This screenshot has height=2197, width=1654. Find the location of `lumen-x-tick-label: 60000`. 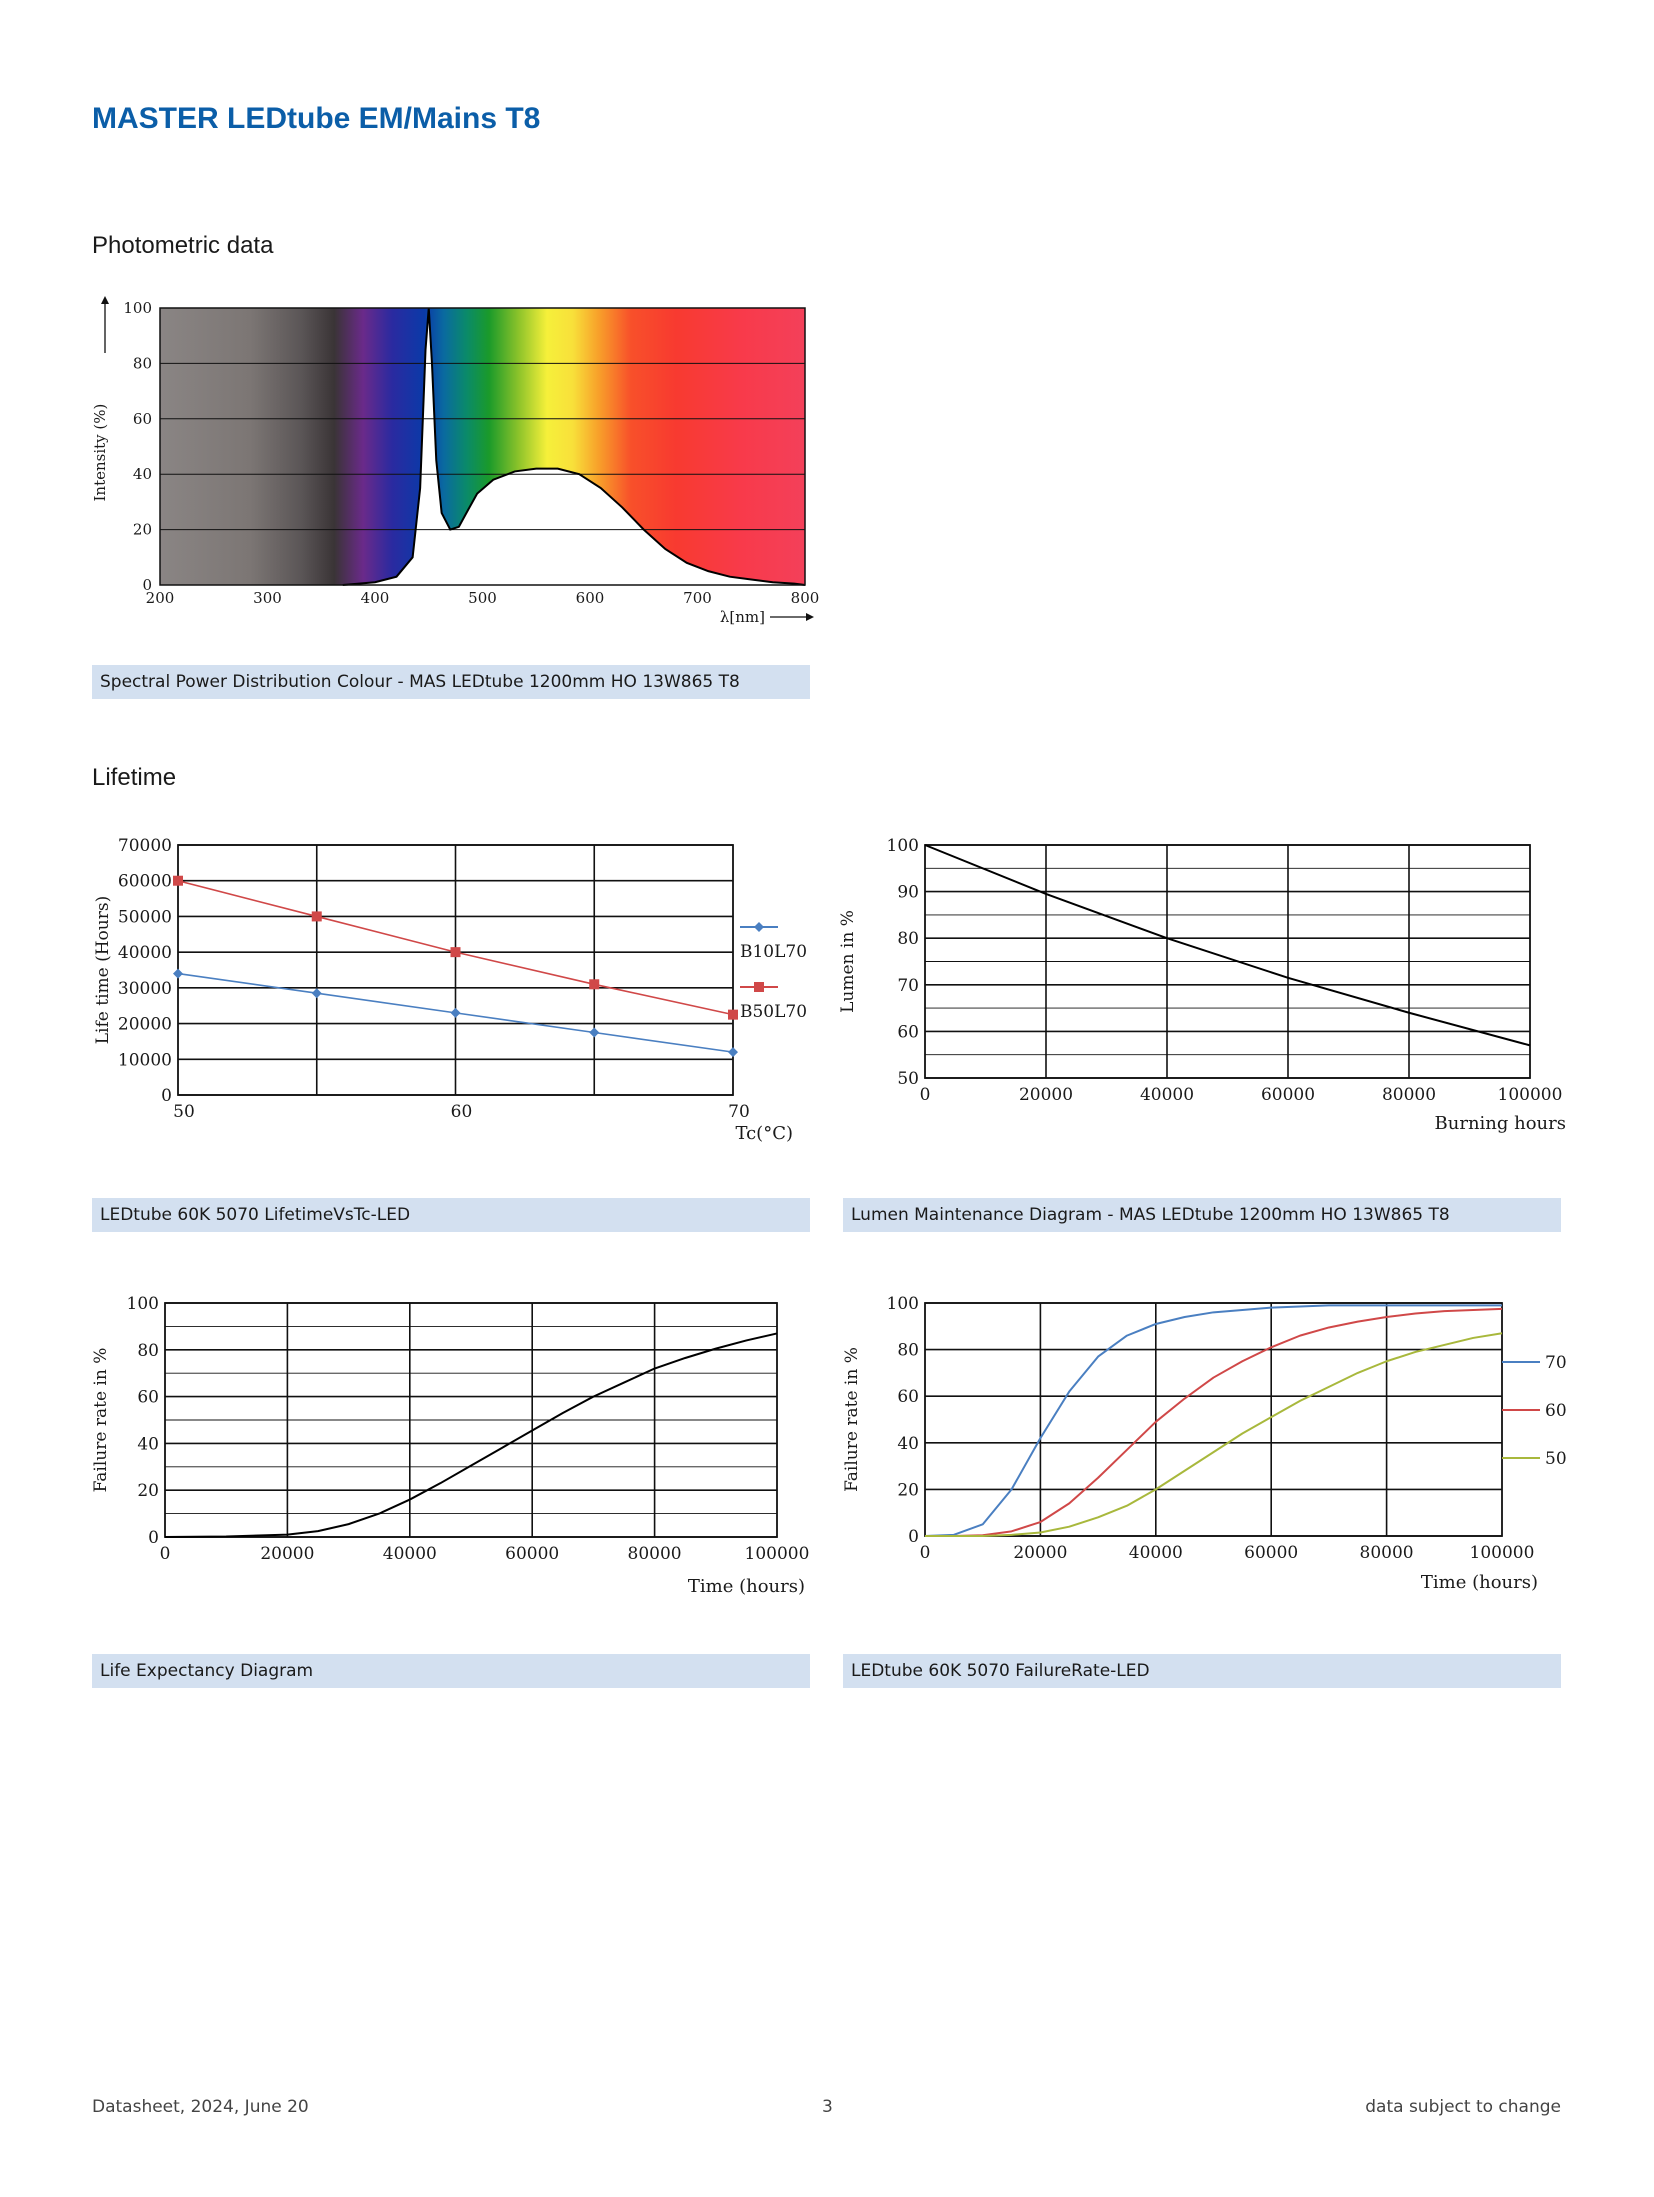

lumen-x-tick-label: 60000 is located at coordinates (1288, 1095).